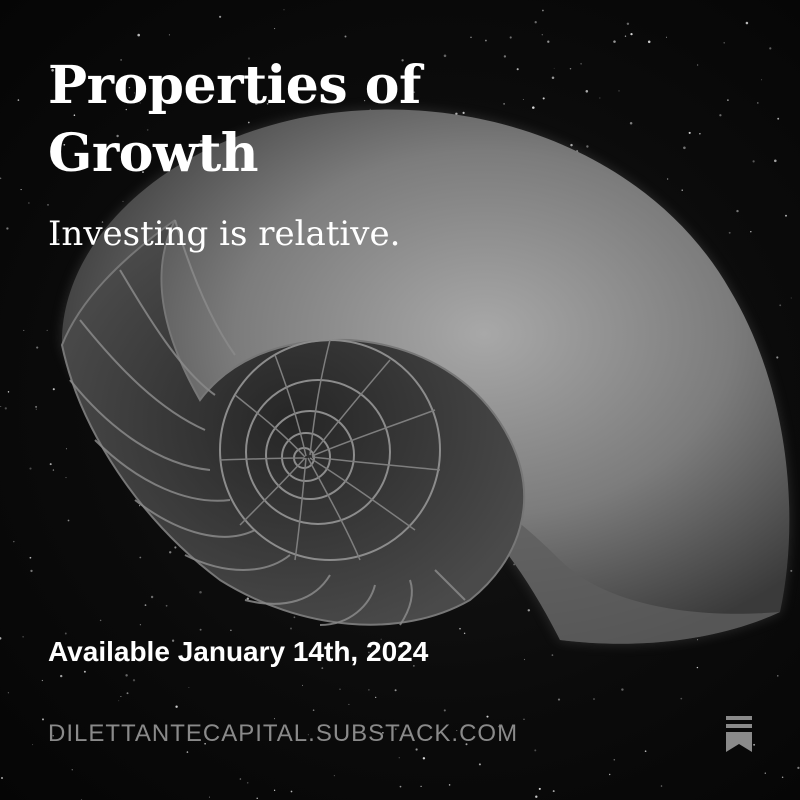 This screenshot has width=800, height=800. Describe the element at coordinates (283, 733) in the screenshot. I see `publication-url-link: DILETTANTECAPITAL.SUBSTACK.COM` at that location.